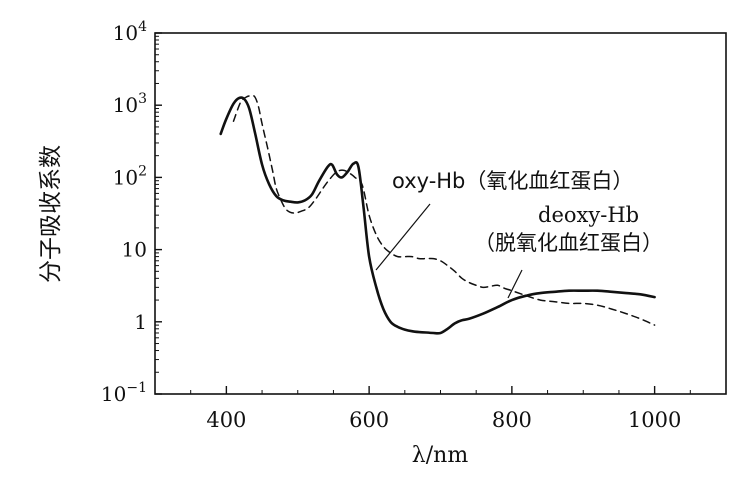 Image resolution: width=756 pixels, height=490 pixels. I want to click on y-tick-label: 10³, so click(130, 104).